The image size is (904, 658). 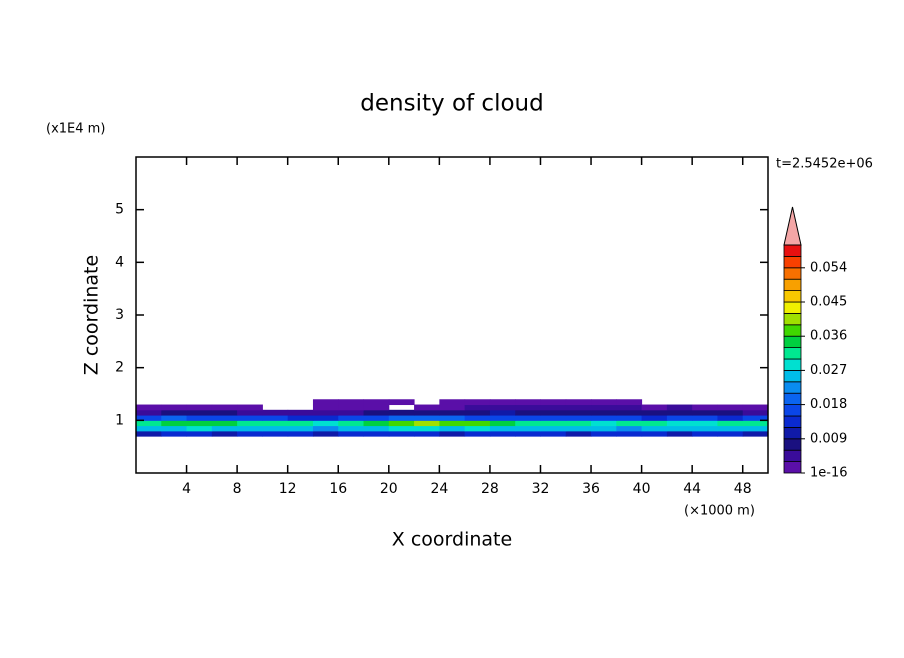 What do you see at coordinates (119, 210) in the screenshot?
I see `y-tick-label: 5` at bounding box center [119, 210].